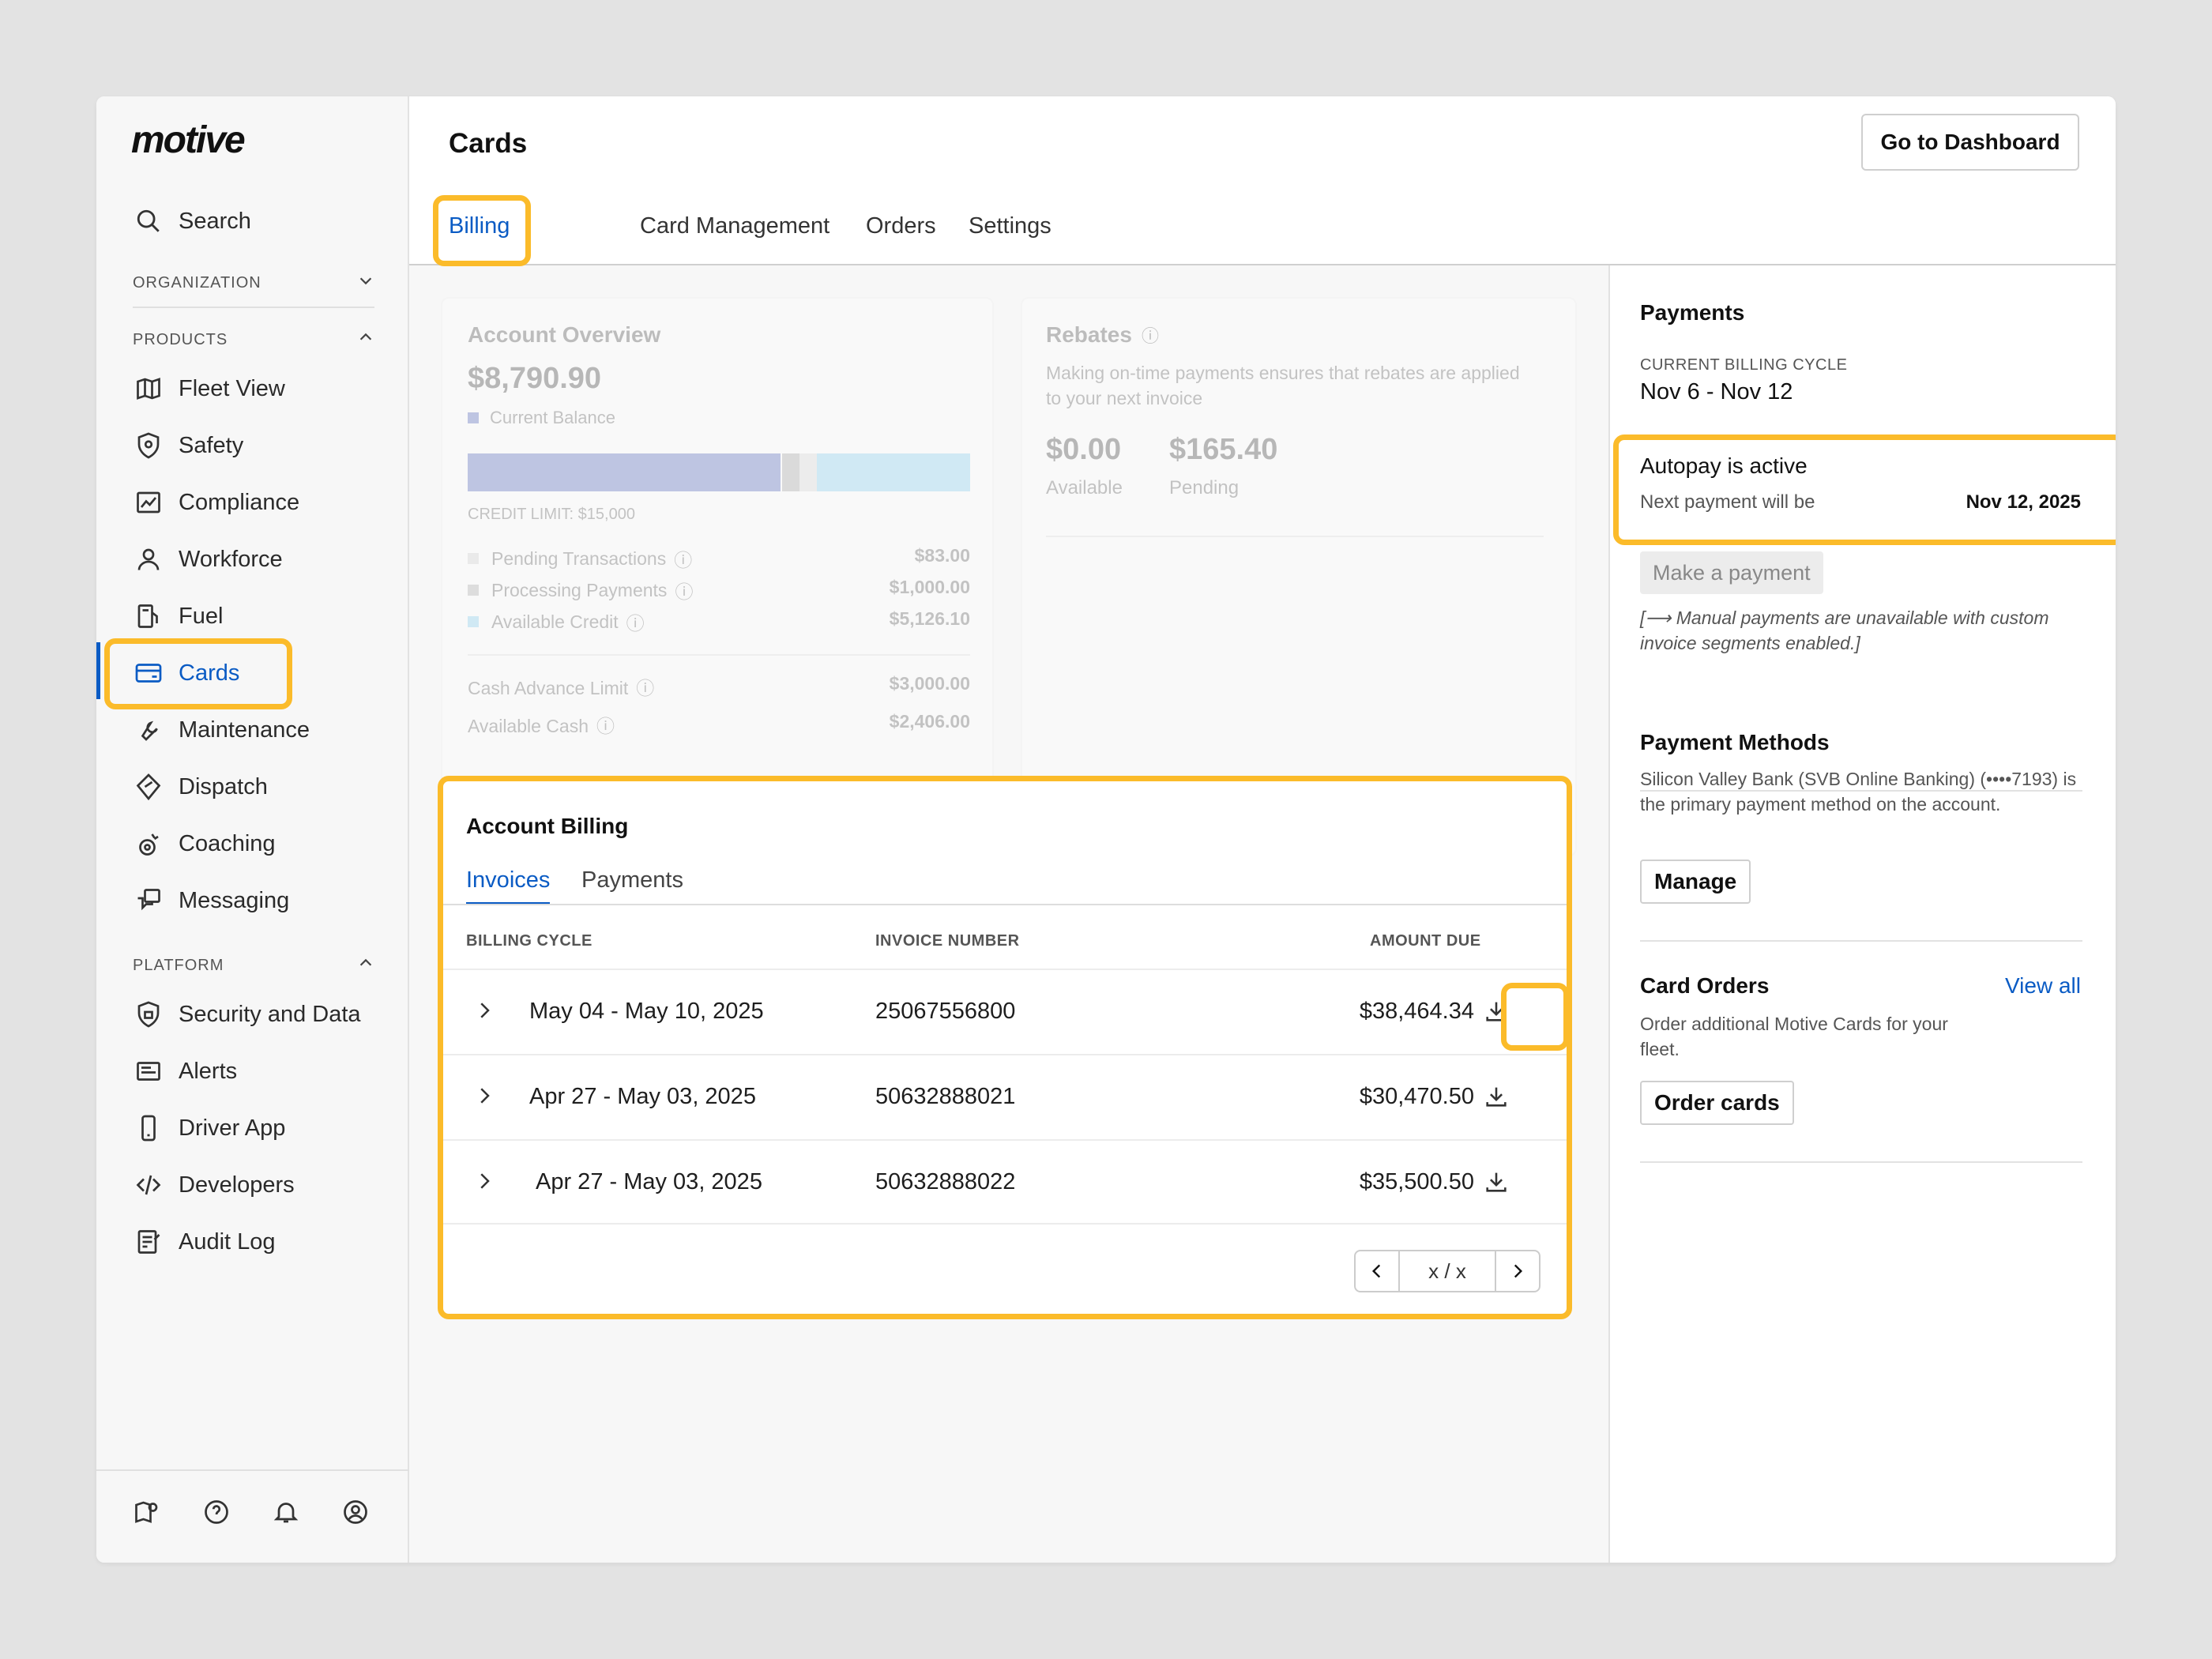 This screenshot has height=1659, width=2212. What do you see at coordinates (260, 1242) in the screenshot?
I see `sidebar-item-audit-log: Audit Log` at bounding box center [260, 1242].